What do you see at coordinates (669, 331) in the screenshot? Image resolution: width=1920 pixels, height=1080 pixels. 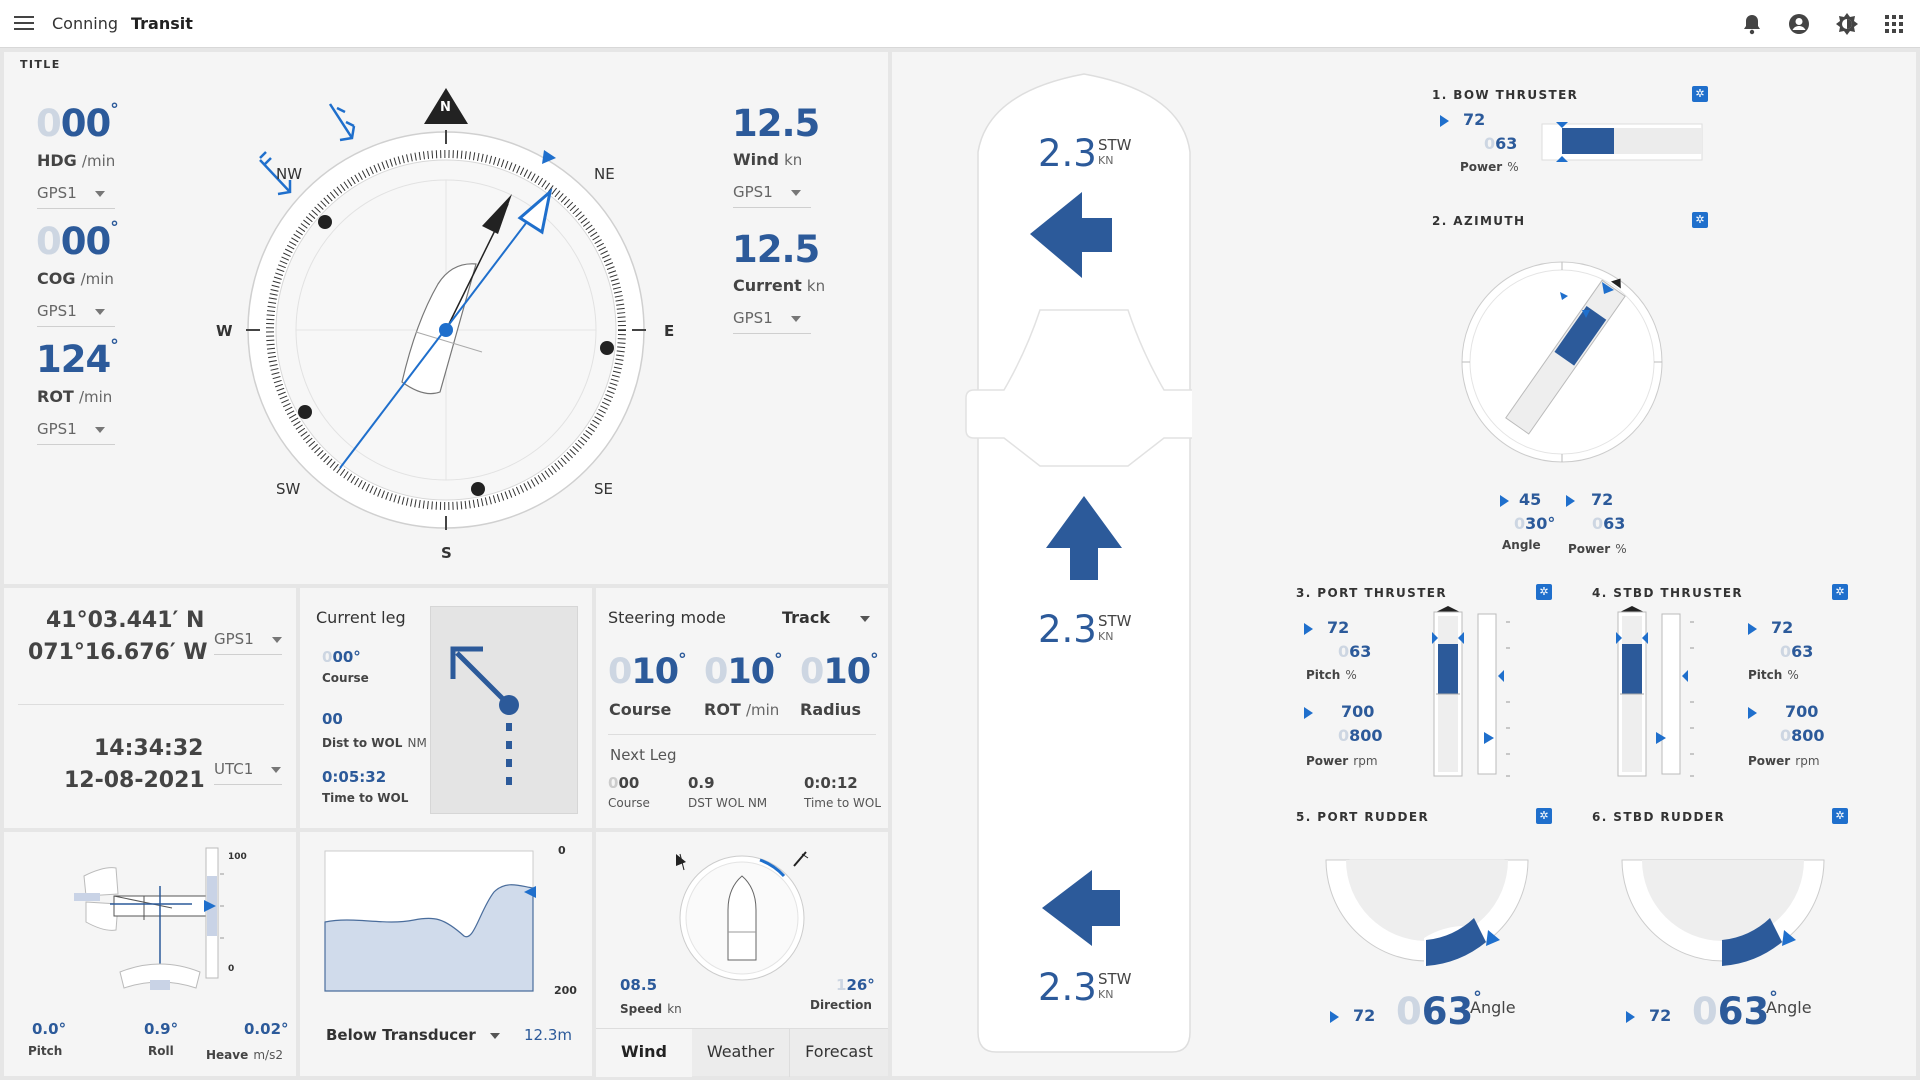 I see `cardinal-e: E` at bounding box center [669, 331].